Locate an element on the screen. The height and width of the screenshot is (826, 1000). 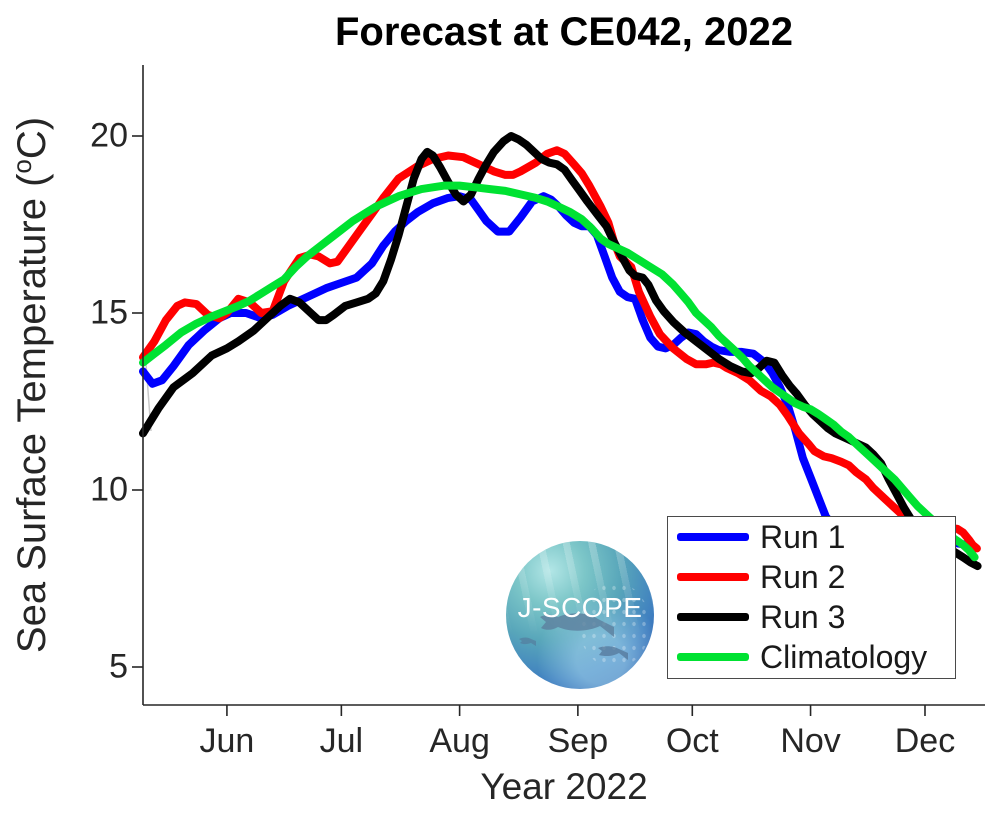
x-tick-label-nov: Nov is located at coordinates (810, 741).